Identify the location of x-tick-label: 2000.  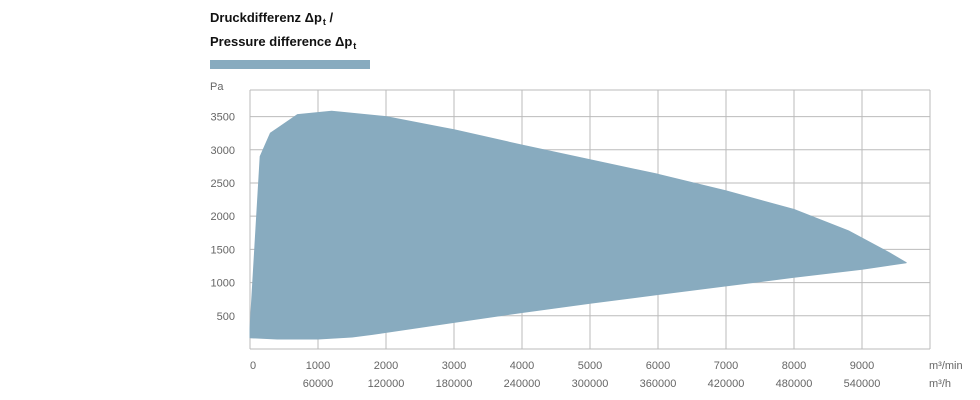
(386, 366).